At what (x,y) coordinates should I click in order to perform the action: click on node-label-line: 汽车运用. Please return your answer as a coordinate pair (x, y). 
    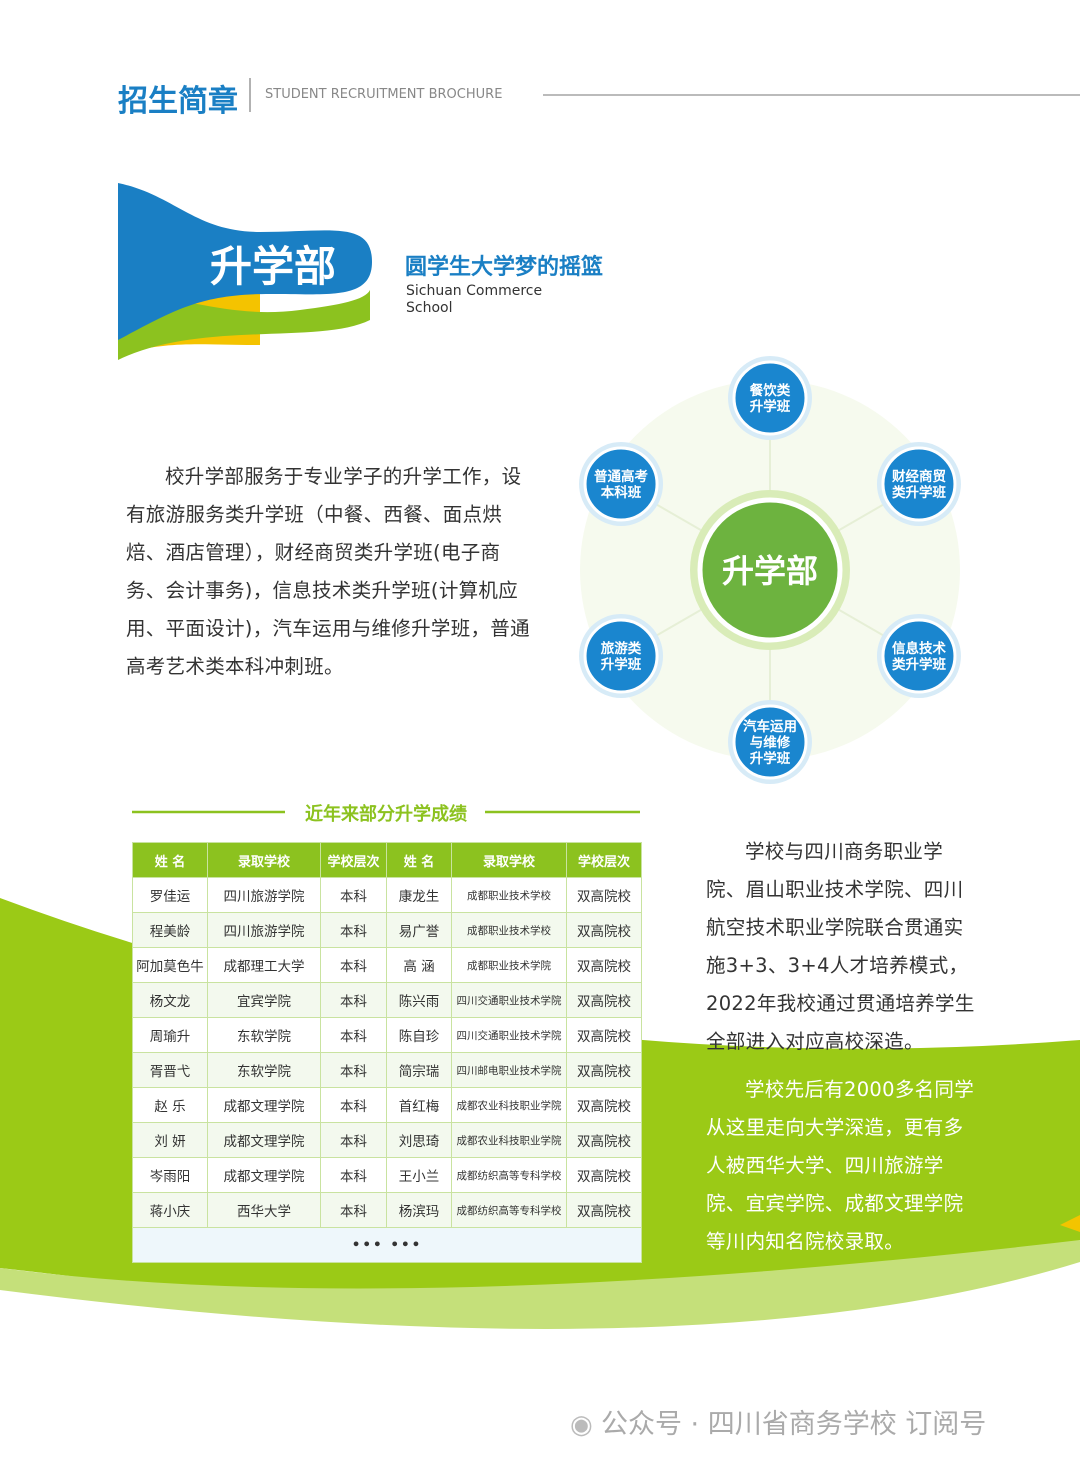
    Looking at the image, I should click on (770, 726).